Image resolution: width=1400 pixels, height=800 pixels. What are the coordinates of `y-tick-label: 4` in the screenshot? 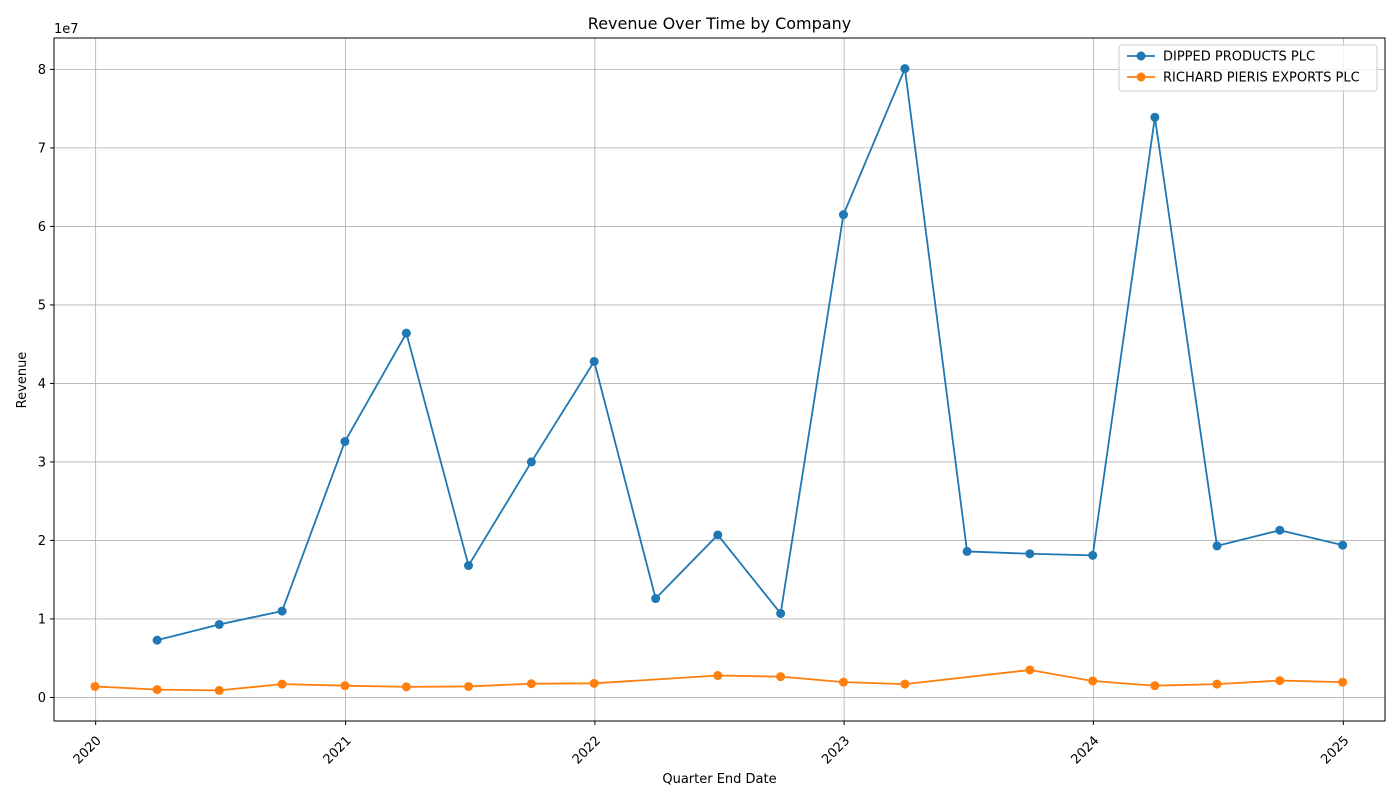 It's located at (42, 384).